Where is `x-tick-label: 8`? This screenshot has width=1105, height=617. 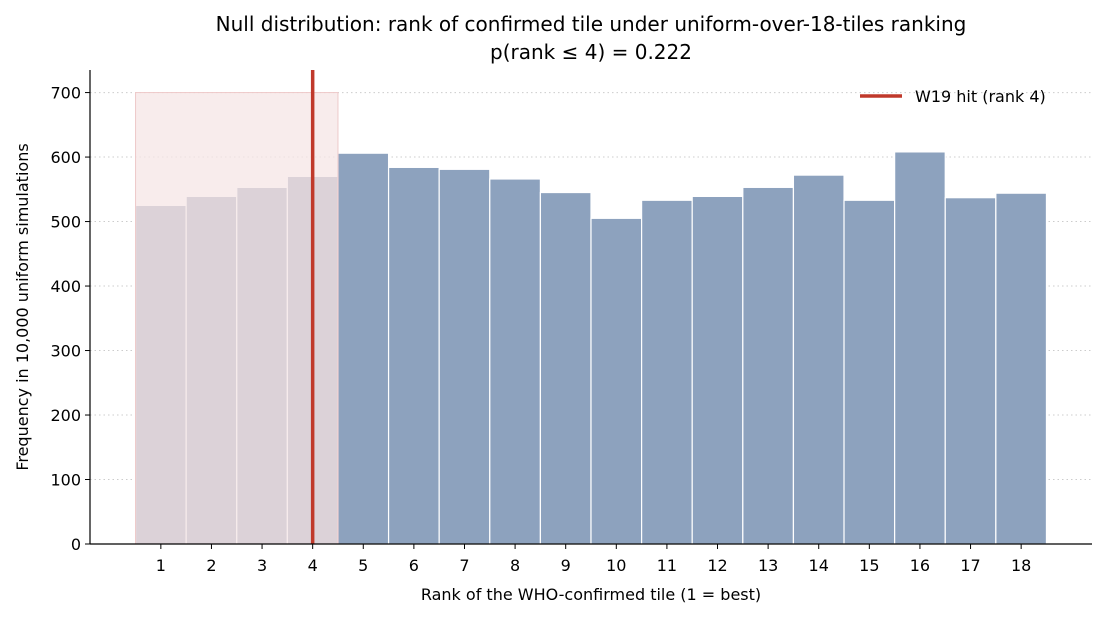 x-tick-label: 8 is located at coordinates (515, 565).